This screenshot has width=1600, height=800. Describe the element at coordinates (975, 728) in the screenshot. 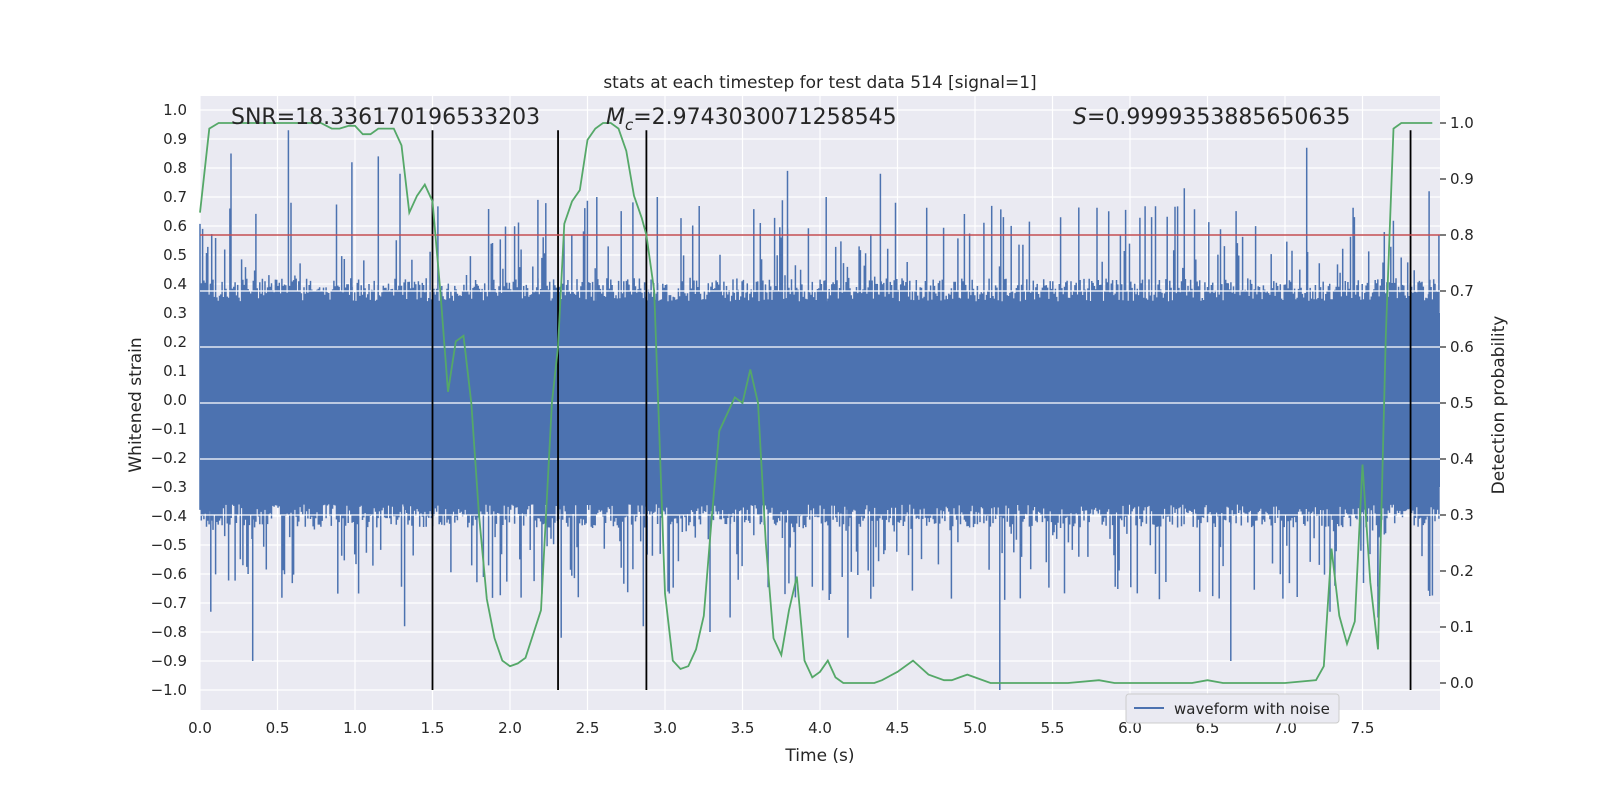

I see `x-tick-label: 5.0` at that location.